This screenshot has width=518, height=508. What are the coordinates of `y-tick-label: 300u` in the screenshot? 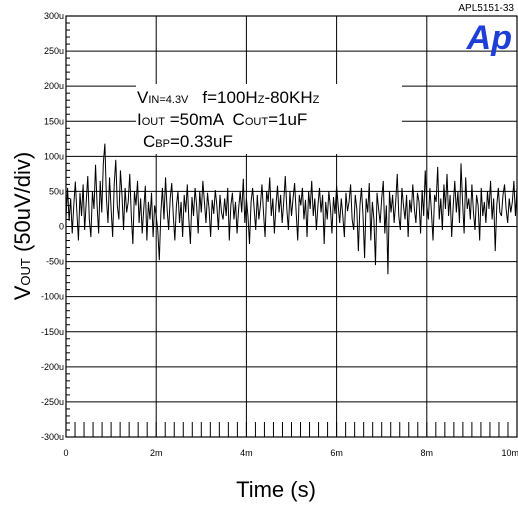 It's located at (54, 16).